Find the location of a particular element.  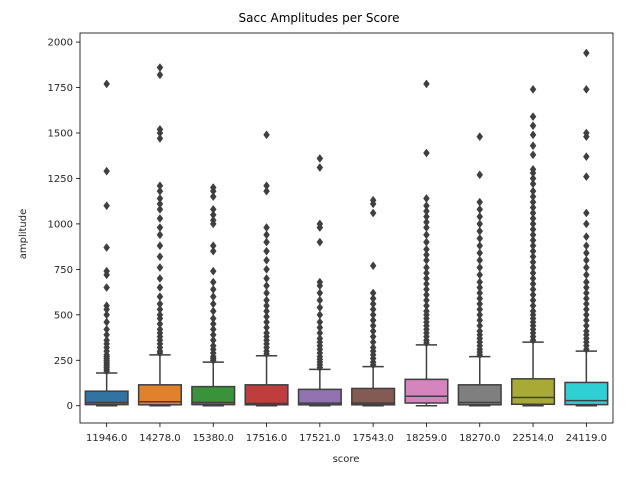

y-axis: 0 250 500 750 1000 1250 1500 1750 2000 is located at coordinates (64, 225).